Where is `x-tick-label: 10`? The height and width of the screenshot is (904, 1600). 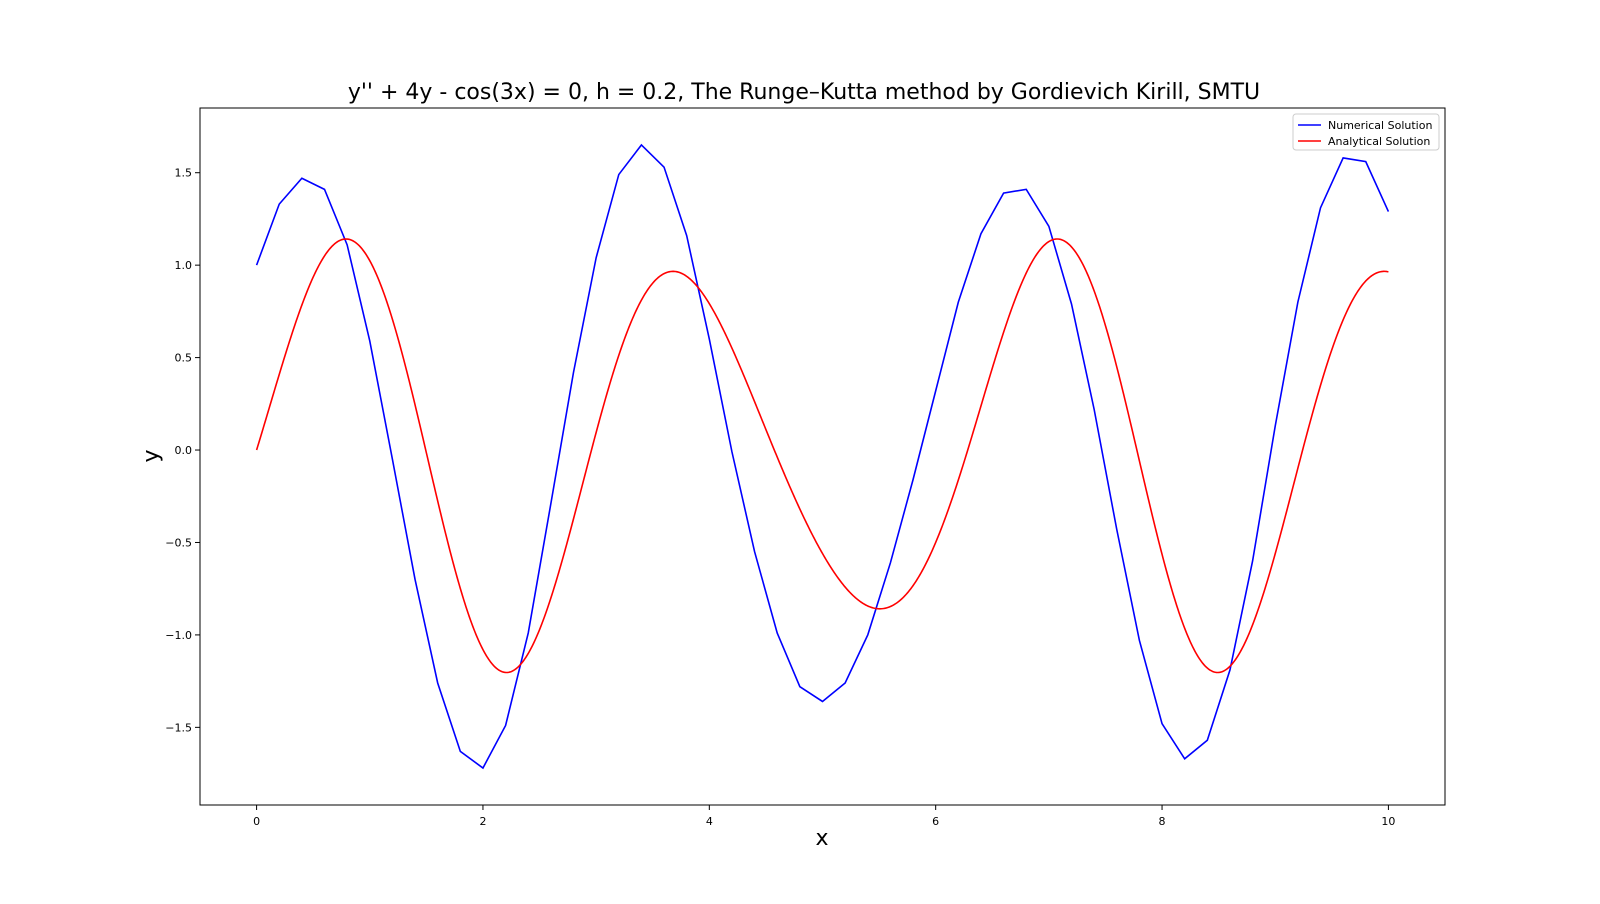
x-tick-label: 10 is located at coordinates (1388, 821).